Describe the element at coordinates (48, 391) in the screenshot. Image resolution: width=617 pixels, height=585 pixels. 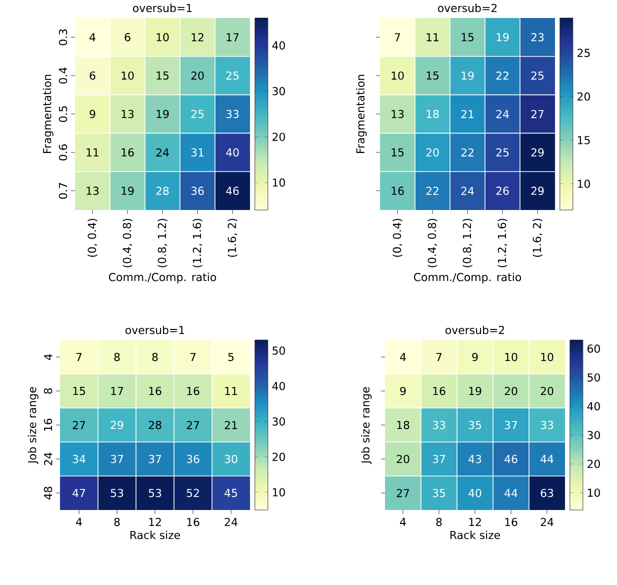
I see `y-tick-label: 8` at that location.